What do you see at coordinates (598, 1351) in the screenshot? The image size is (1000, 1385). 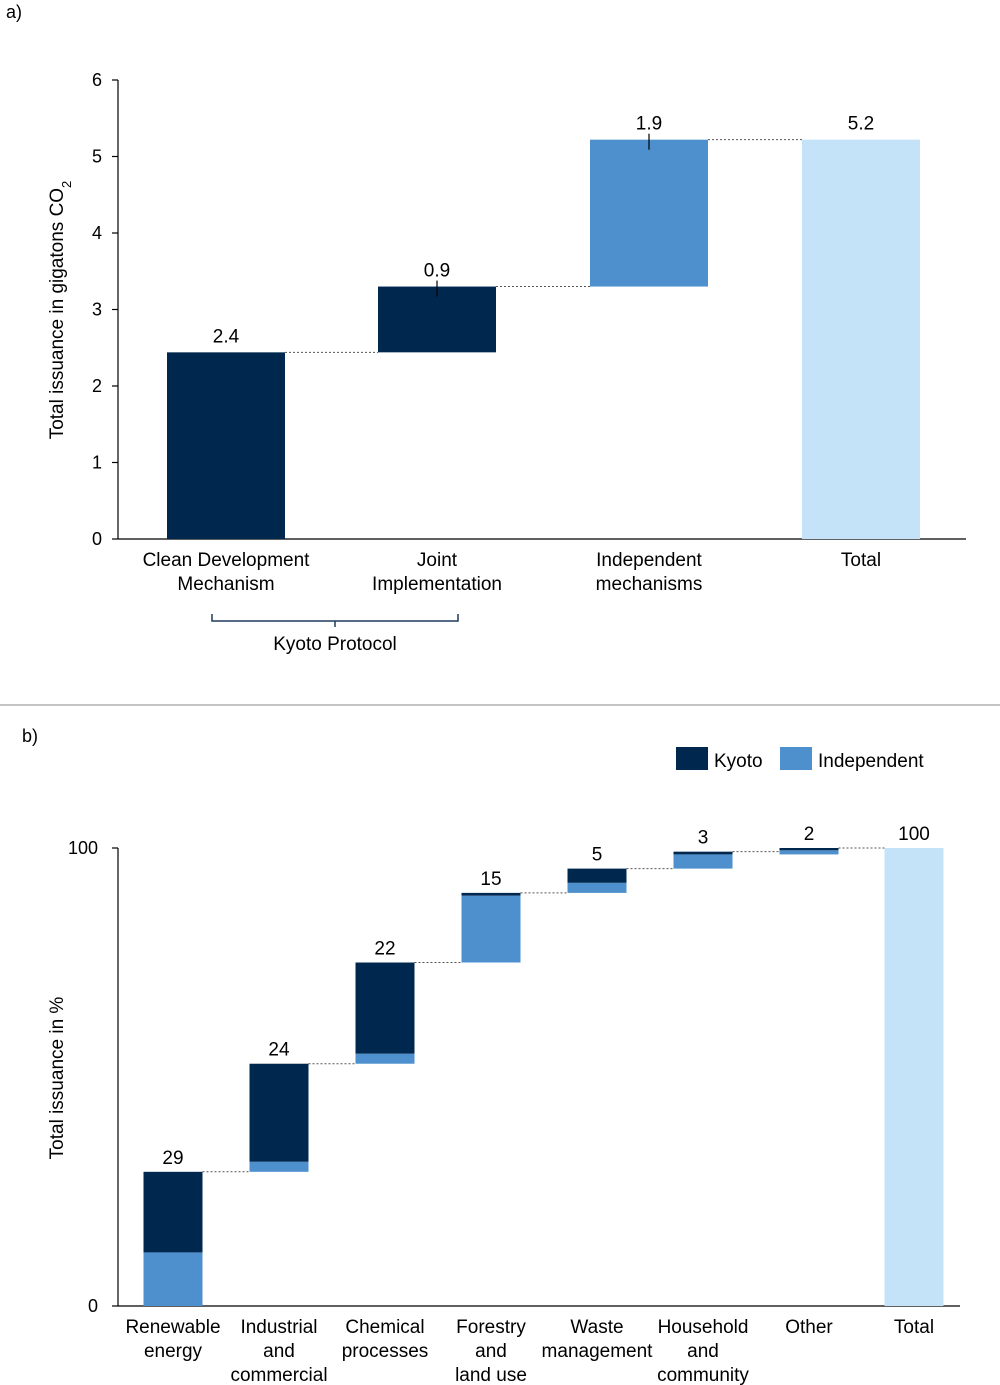 I see `category-label: management` at bounding box center [598, 1351].